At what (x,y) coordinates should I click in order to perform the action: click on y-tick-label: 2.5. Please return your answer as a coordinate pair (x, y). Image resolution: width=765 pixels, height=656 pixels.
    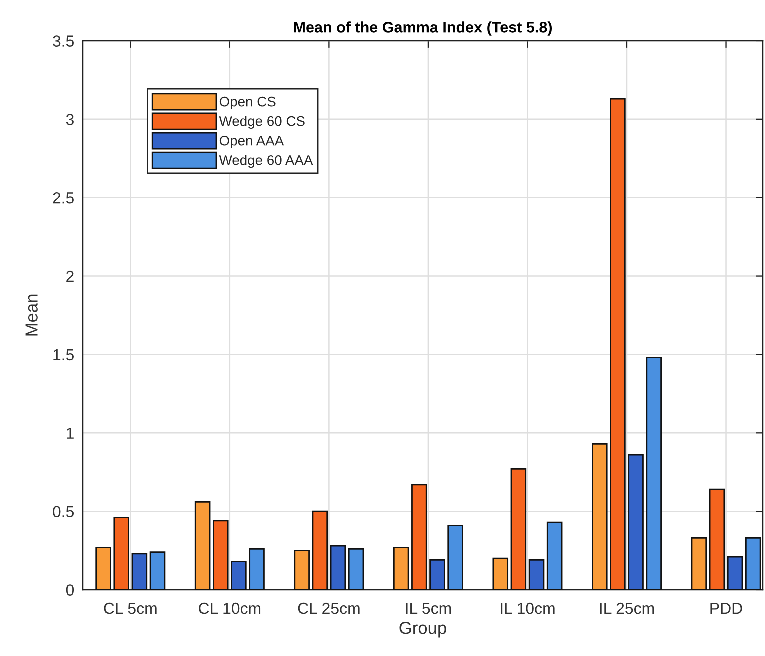
    Looking at the image, I should click on (63, 198).